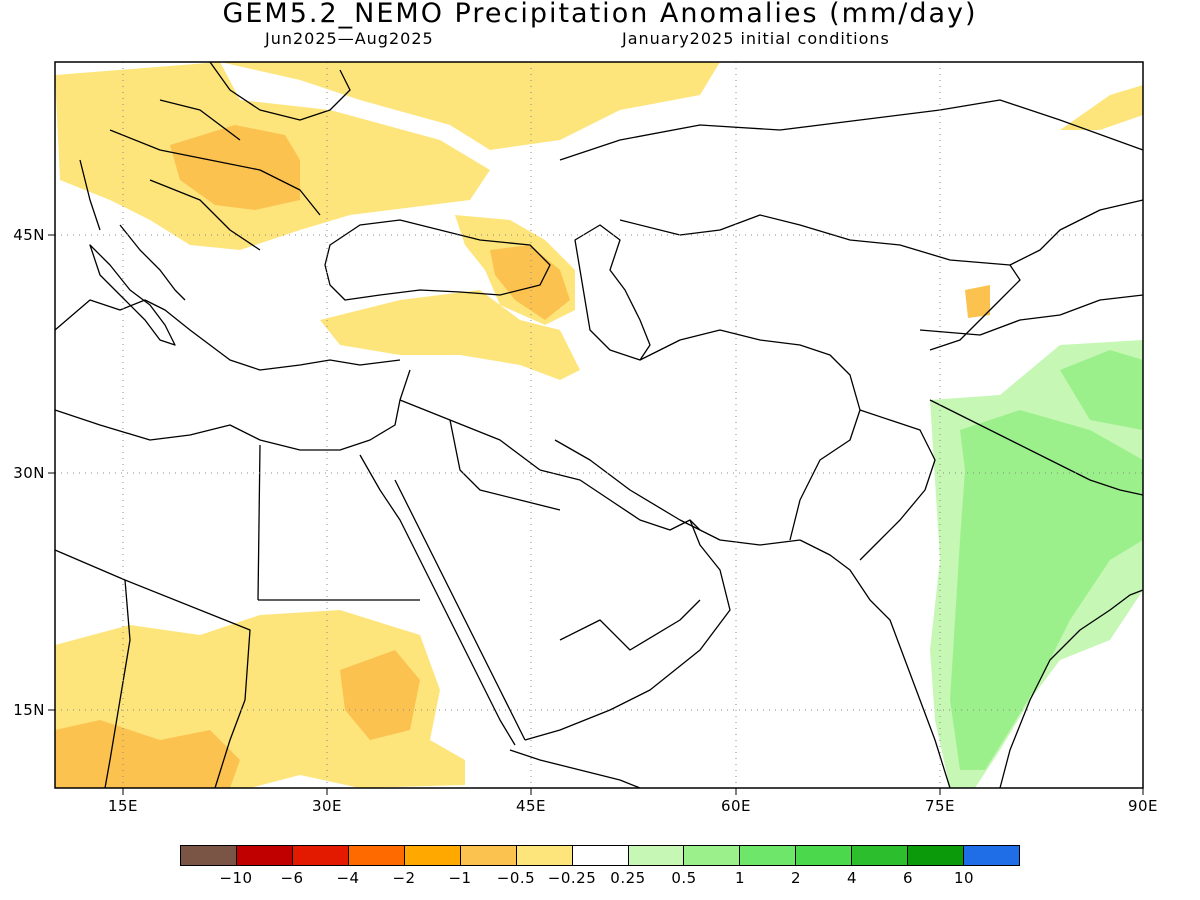 The height and width of the screenshot is (900, 1200). Describe the element at coordinates (620, 500) in the screenshot. I see `persian-gulf-coast` at that location.